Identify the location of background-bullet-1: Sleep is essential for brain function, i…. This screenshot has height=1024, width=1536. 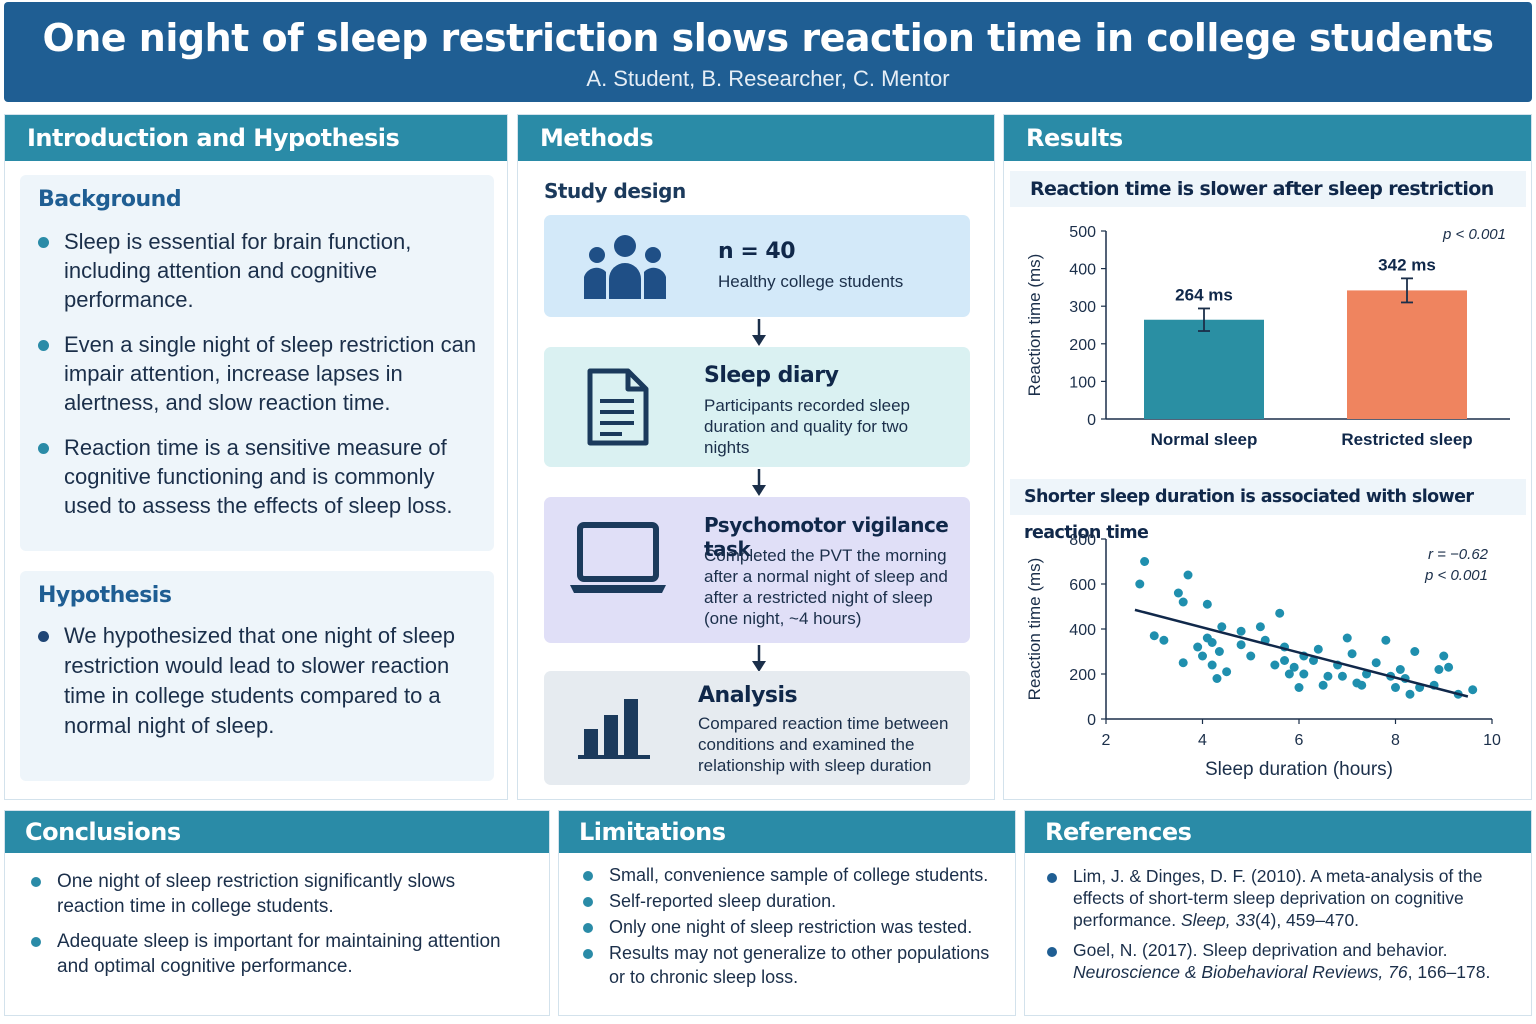
(258, 270).